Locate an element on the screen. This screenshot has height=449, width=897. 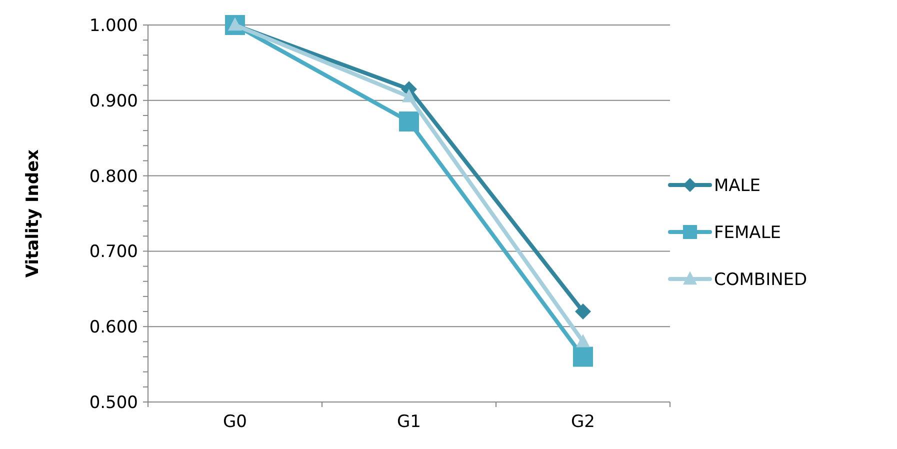
y-tick-label: 0.500 is located at coordinates (113, 402).